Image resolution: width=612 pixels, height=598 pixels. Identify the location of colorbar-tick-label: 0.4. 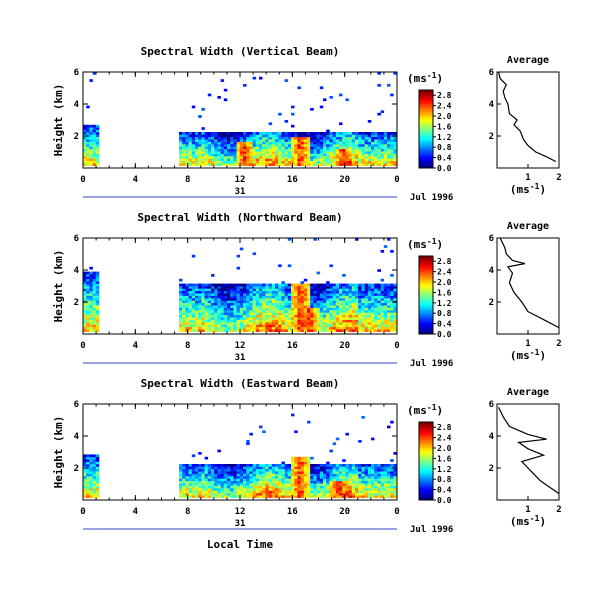
(444, 324).